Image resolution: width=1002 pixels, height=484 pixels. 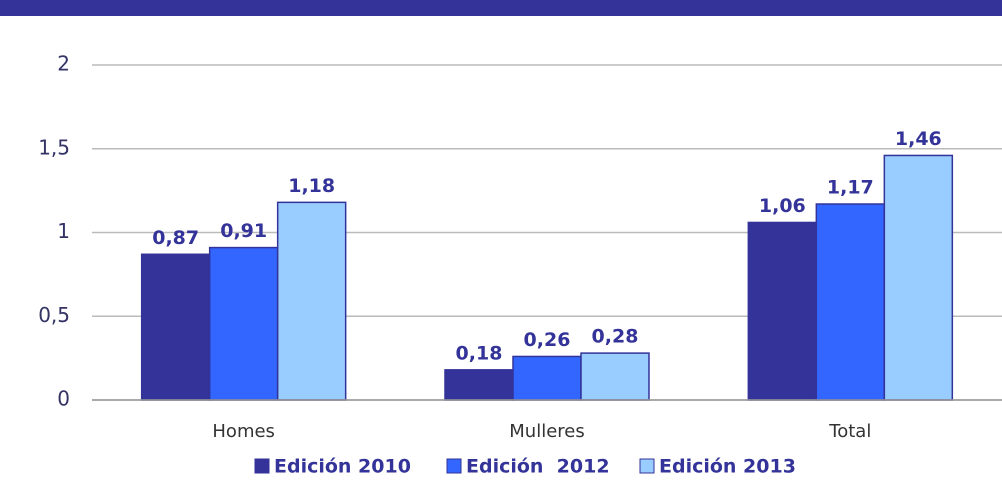 I want to click on x-tick-label: Total, so click(x=849, y=431).